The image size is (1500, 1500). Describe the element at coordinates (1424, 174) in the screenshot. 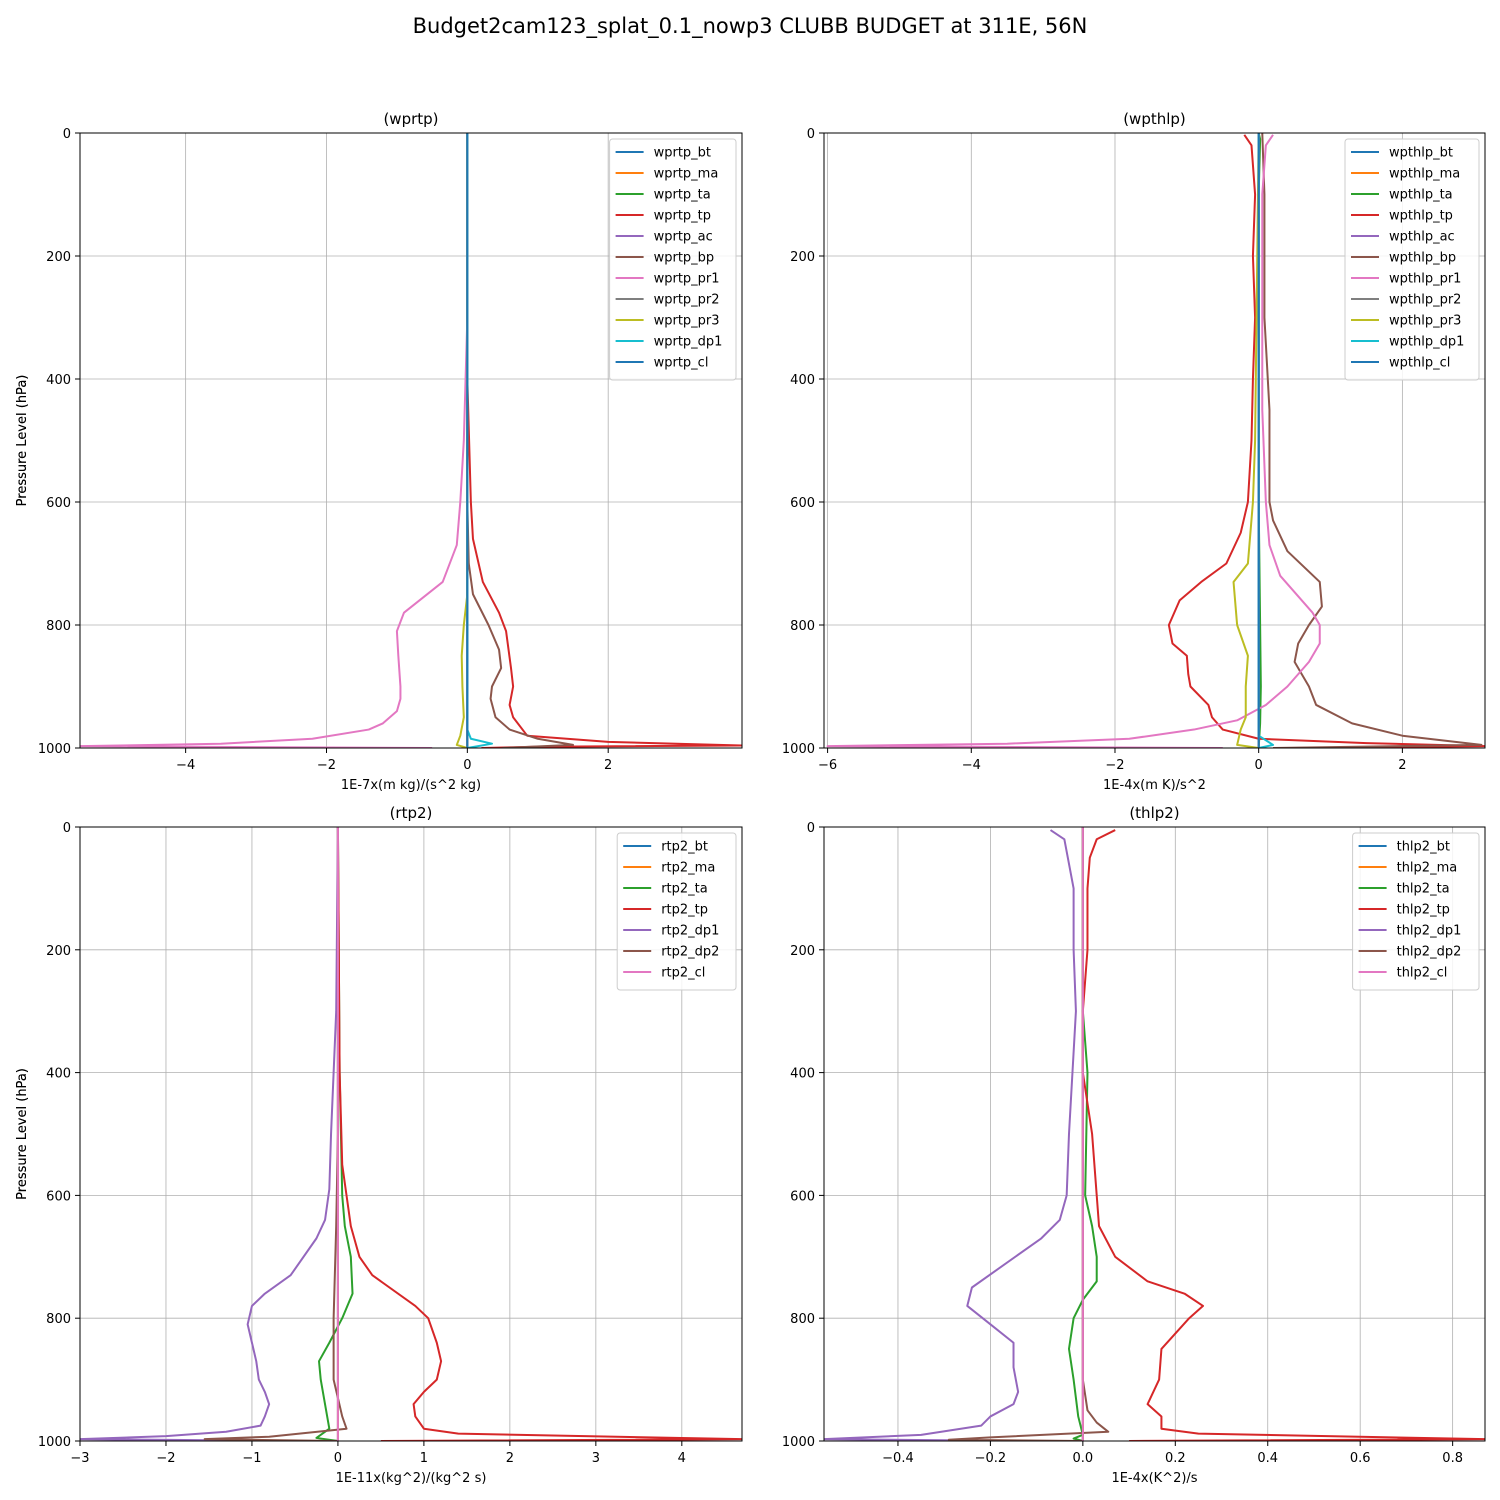

I see `legend-label: wpthlp_ma` at that location.